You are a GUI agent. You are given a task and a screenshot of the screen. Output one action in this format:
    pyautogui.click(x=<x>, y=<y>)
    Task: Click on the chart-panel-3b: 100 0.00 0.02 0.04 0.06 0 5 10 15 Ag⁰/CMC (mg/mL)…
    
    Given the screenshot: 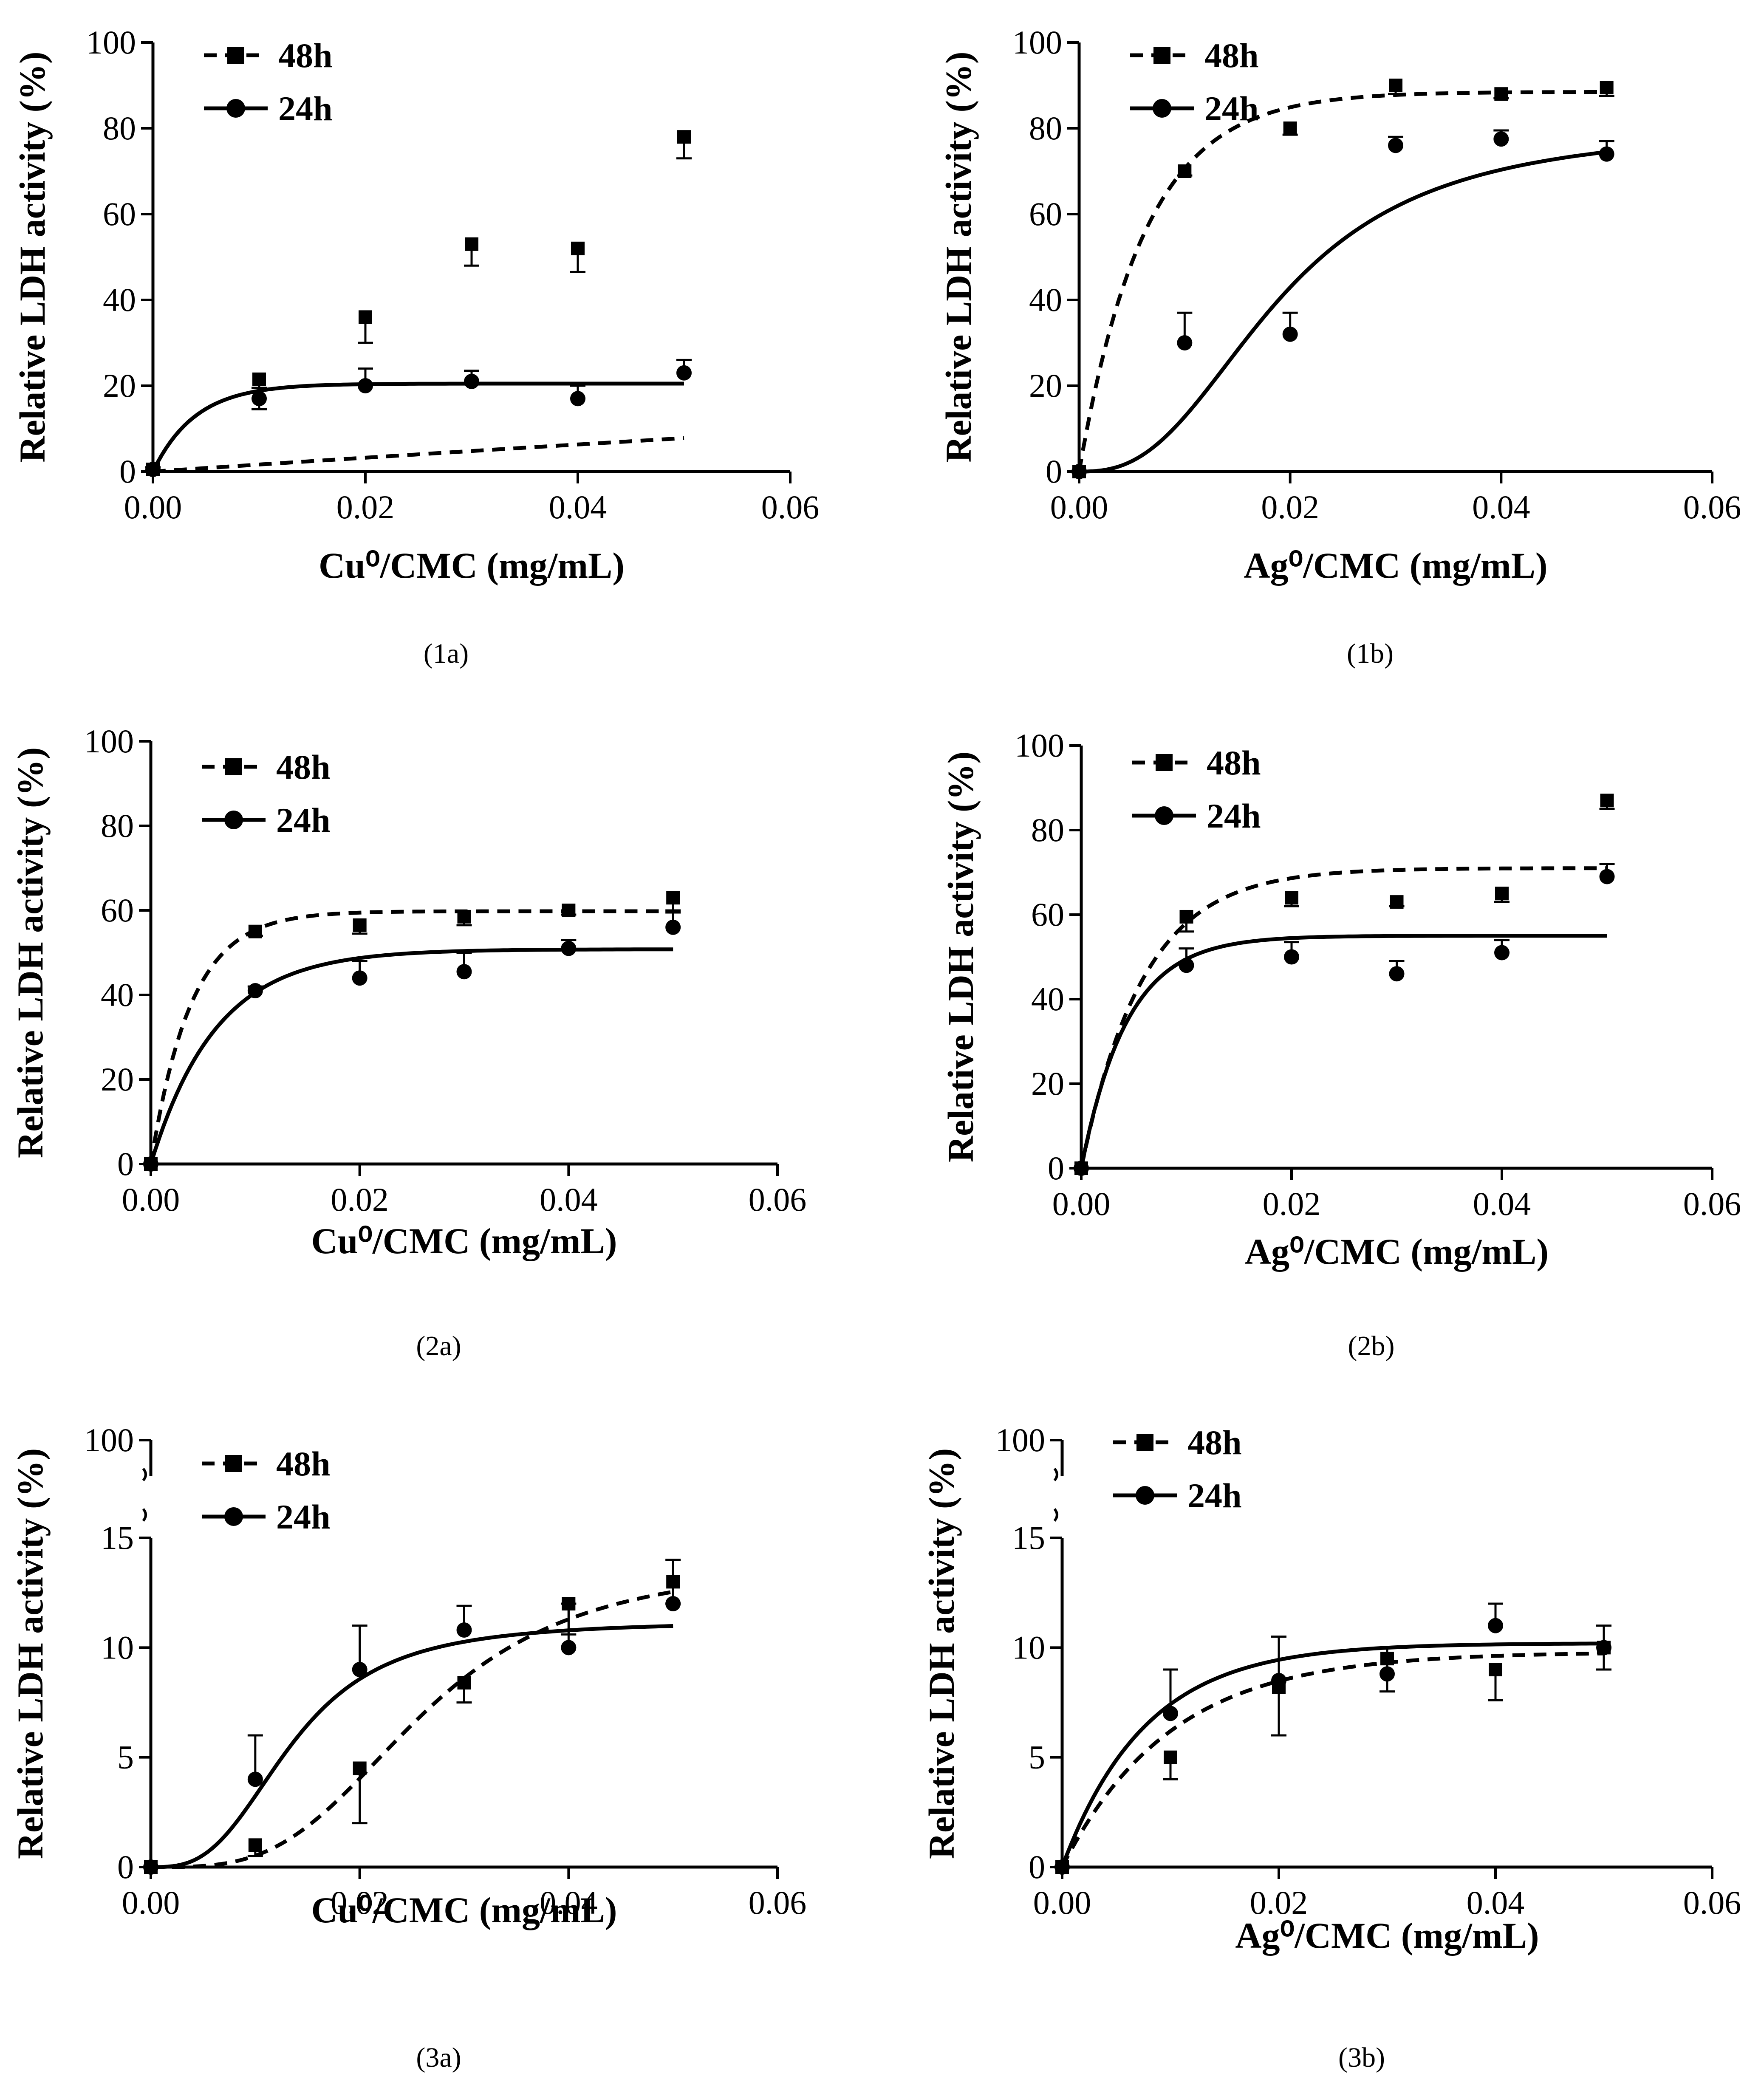 What is the action you would take?
    pyautogui.click(x=1331, y=1747)
    